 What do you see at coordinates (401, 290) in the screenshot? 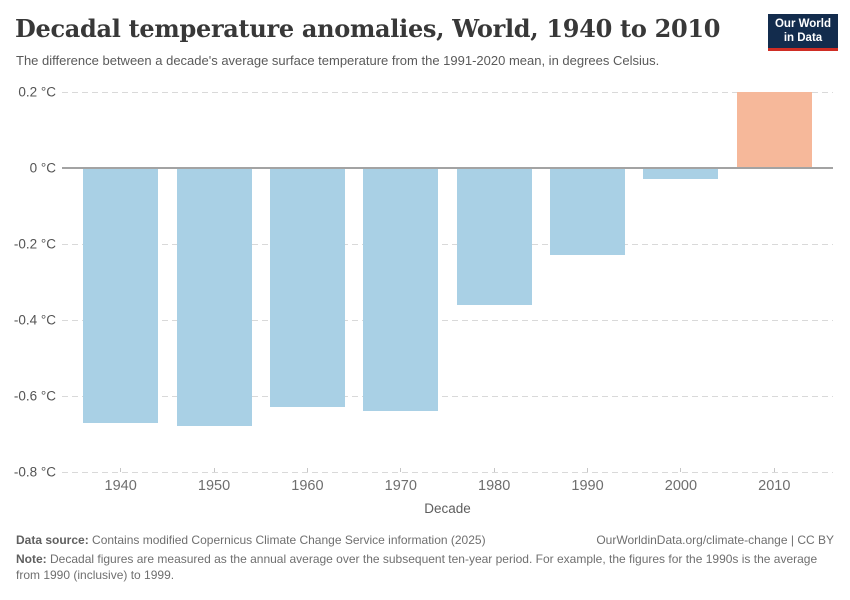
I see `bar-1970` at bounding box center [401, 290].